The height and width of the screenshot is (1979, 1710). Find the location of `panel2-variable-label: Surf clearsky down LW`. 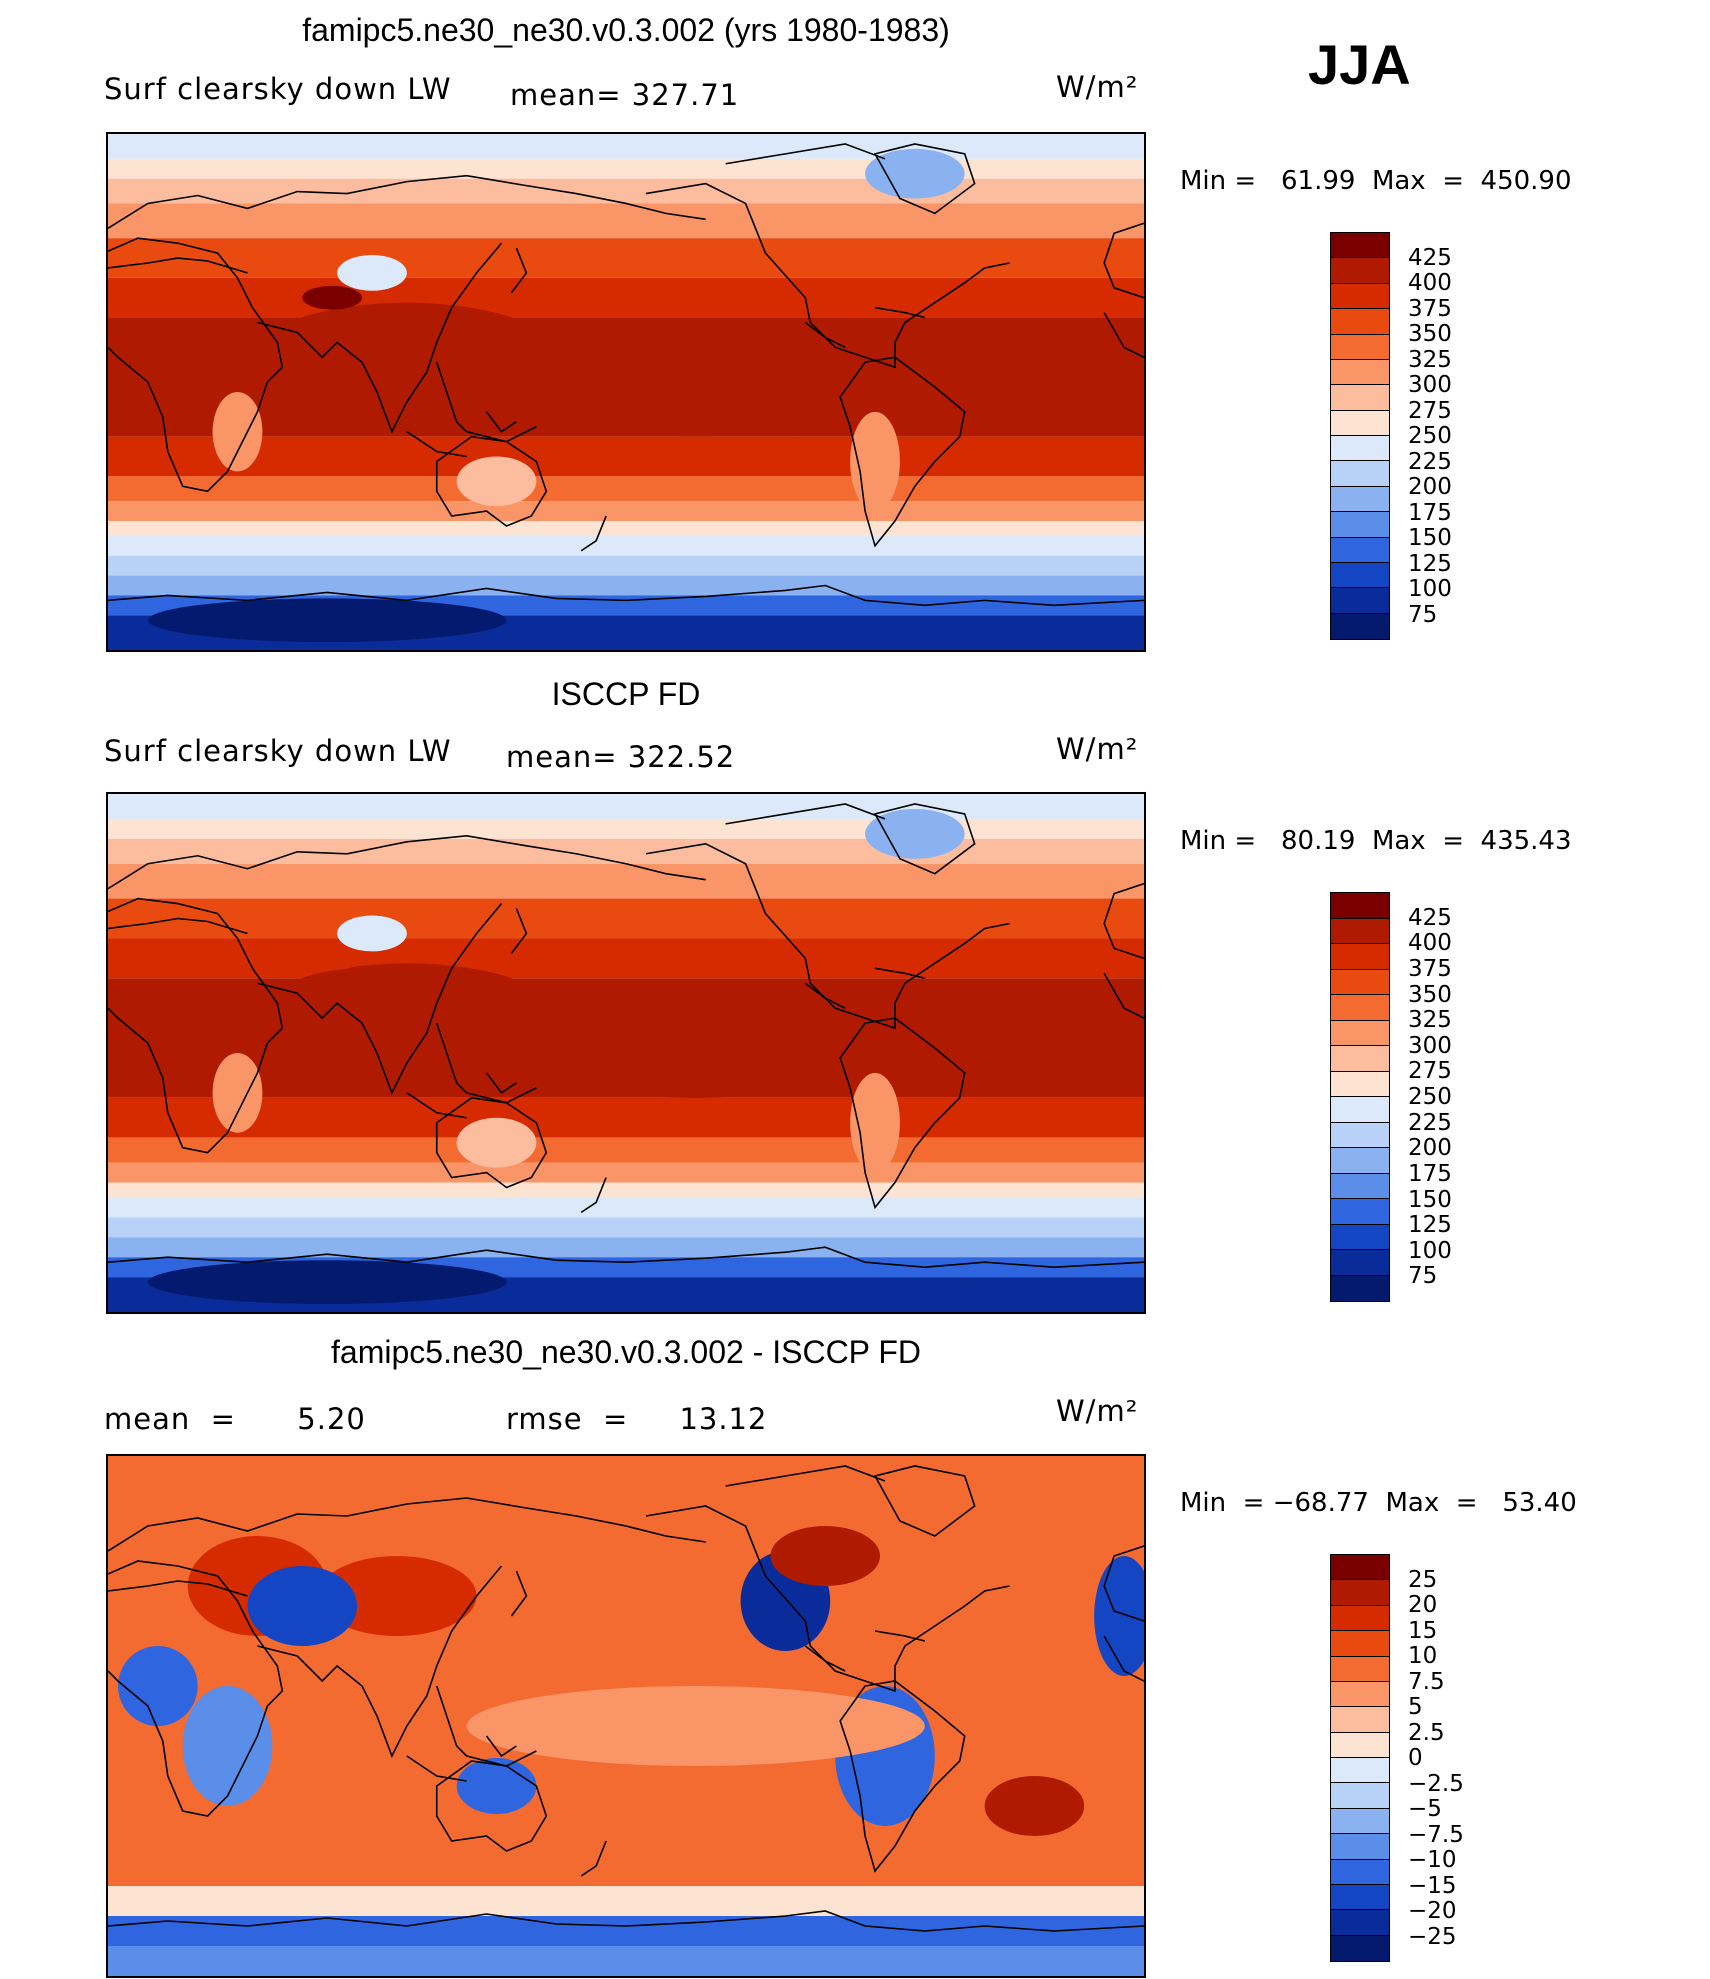

panel2-variable-label: Surf clearsky down LW is located at coordinates (278, 751).